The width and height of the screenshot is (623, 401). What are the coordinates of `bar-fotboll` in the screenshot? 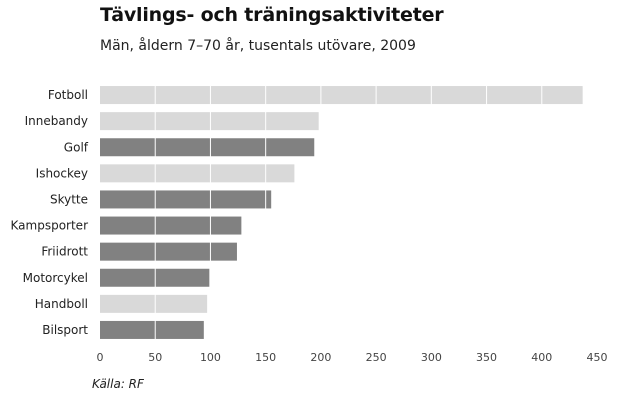 It's located at (341, 95).